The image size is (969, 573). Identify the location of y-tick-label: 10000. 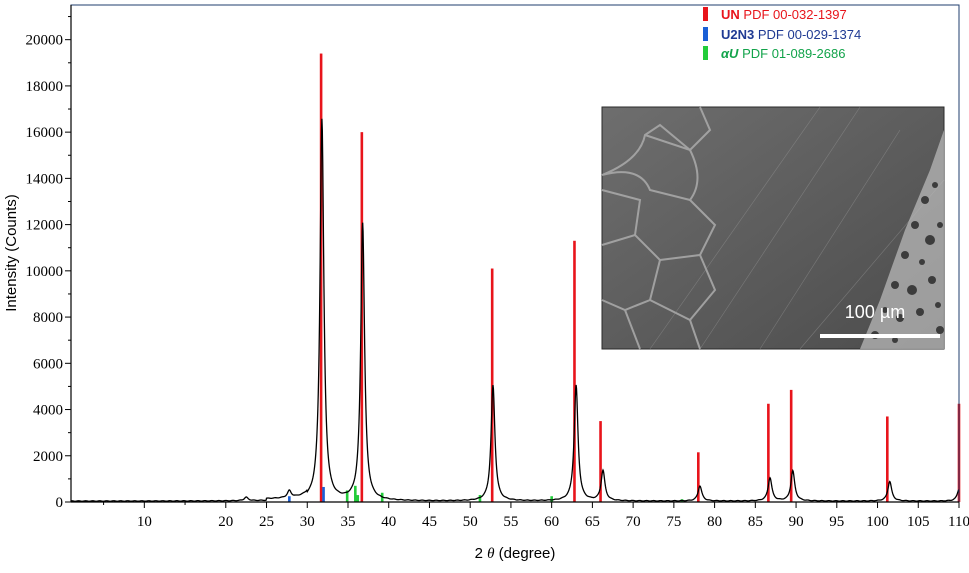
(45, 272).